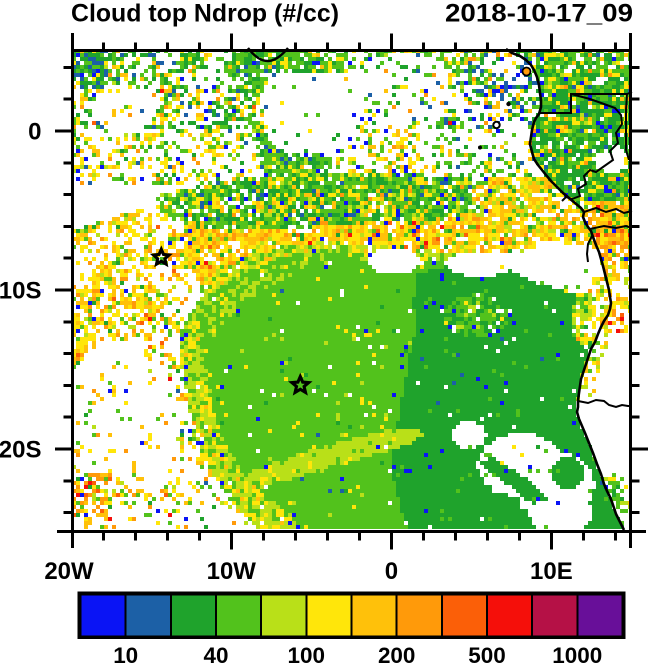 This screenshot has height=667, width=650. I want to click on svg-text: 20S, so click(21, 450).